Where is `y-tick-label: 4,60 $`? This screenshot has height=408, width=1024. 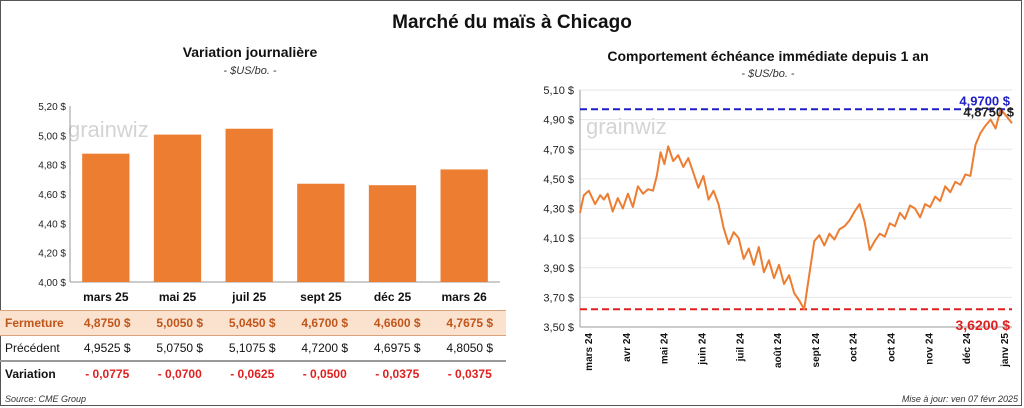
y-tick-label: 4,60 $ is located at coordinates (52, 195).